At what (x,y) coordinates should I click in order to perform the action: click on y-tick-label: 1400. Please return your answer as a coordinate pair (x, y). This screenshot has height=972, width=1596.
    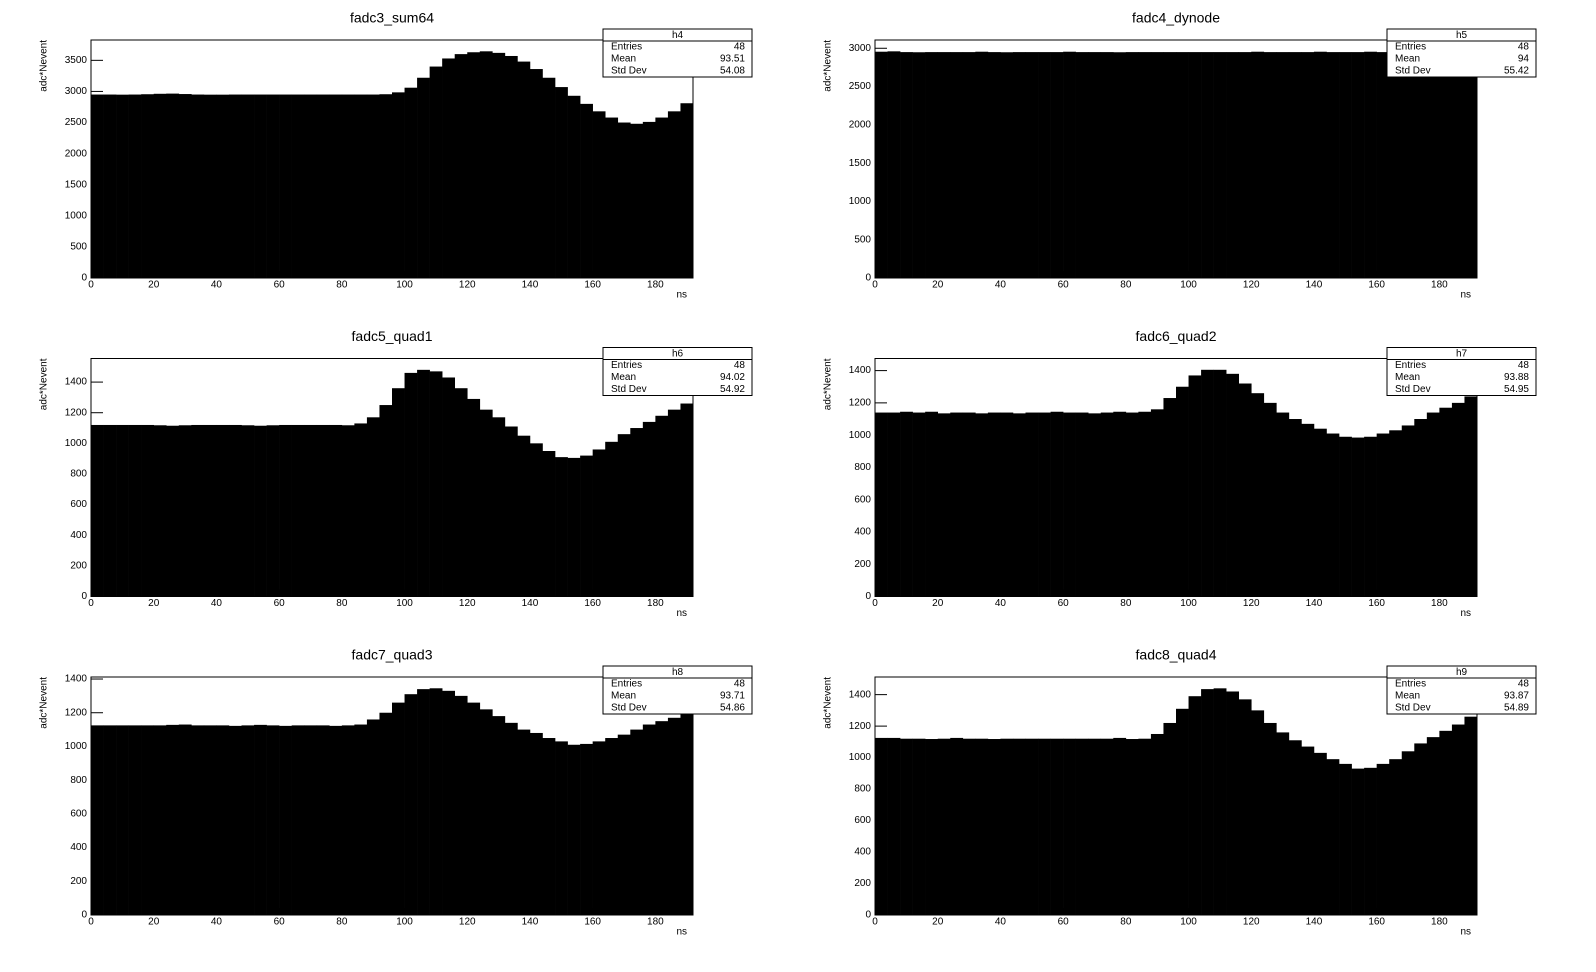
    Looking at the image, I should click on (76, 382).